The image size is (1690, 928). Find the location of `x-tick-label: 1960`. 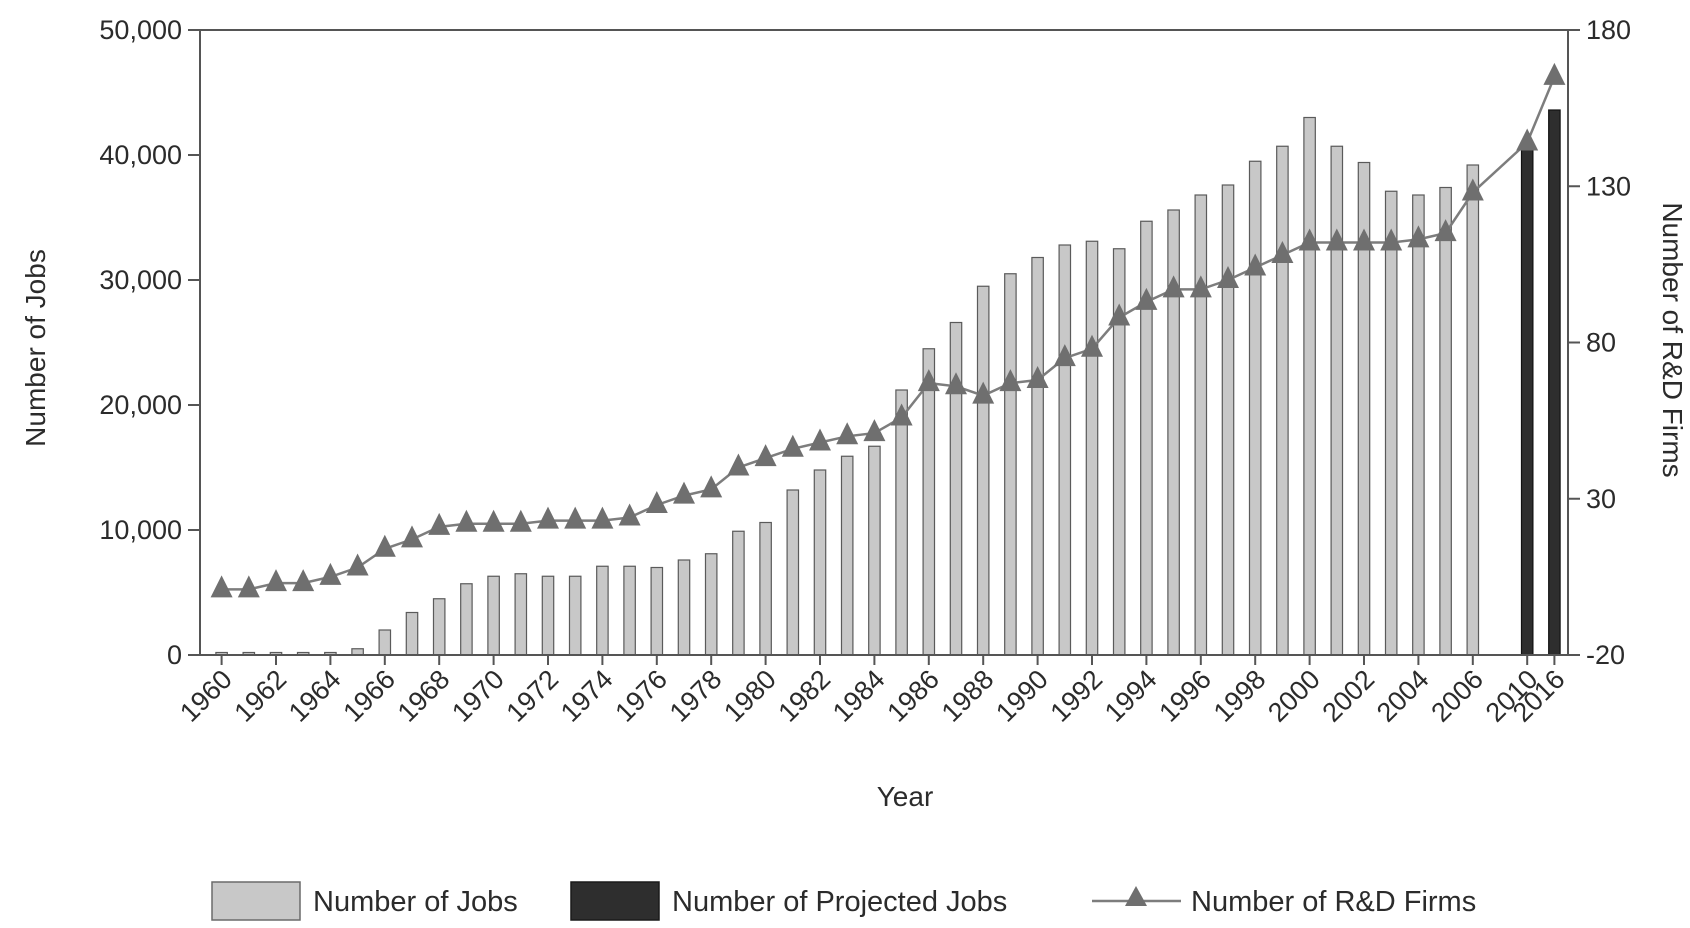

x-tick-label: 1960 is located at coordinates (206, 696).